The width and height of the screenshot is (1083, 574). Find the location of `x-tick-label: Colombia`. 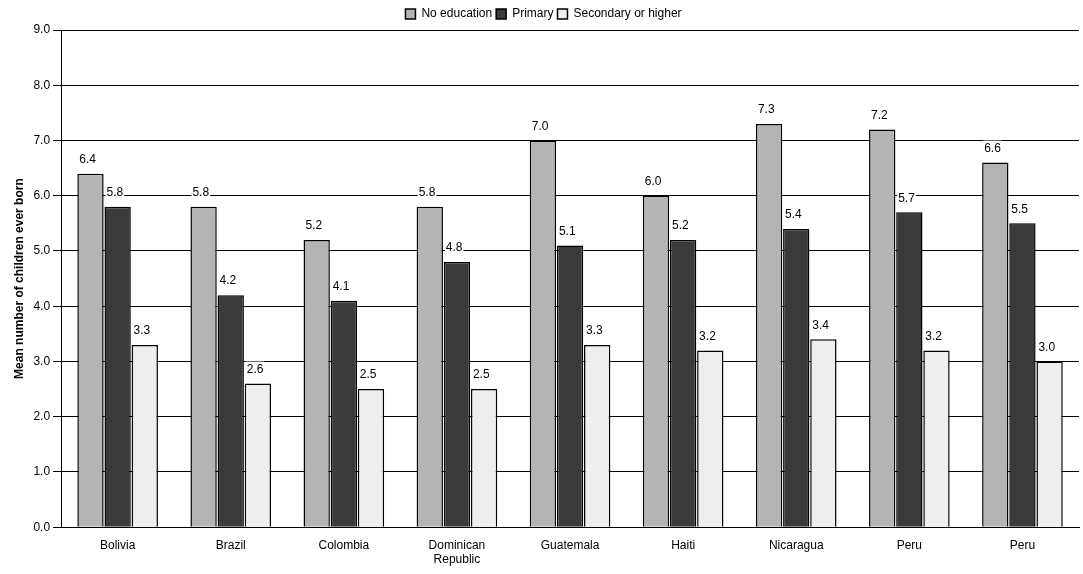

x-tick-label: Colombia is located at coordinates (344, 544).